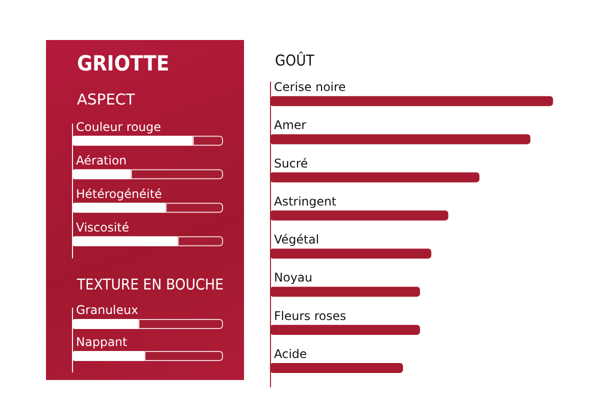 Image resolution: width=596 pixels, height=420 pixels. What do you see at coordinates (102, 342) in the screenshot?
I see `y-tick-label: Nappant` at bounding box center [102, 342].